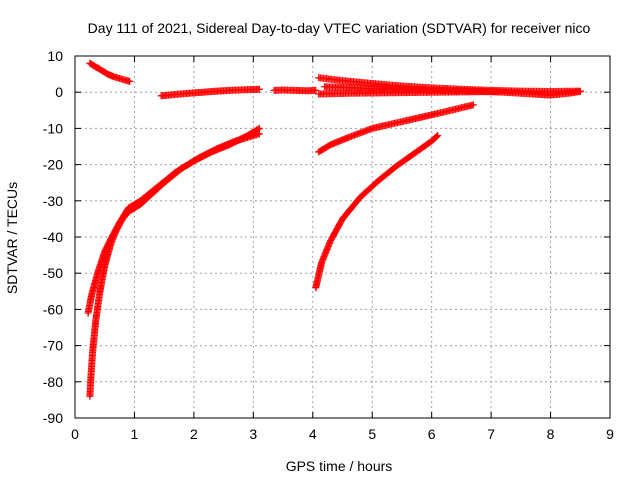  What do you see at coordinates (53, 346) in the screenshot?
I see `y-tick-label: -70` at bounding box center [53, 346].